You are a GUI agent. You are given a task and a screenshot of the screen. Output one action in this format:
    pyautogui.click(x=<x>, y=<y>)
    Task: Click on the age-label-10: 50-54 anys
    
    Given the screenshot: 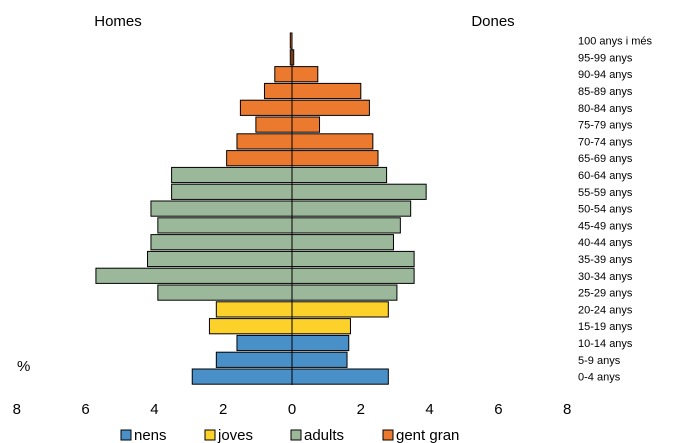 What is the action you would take?
    pyautogui.click(x=605, y=210)
    